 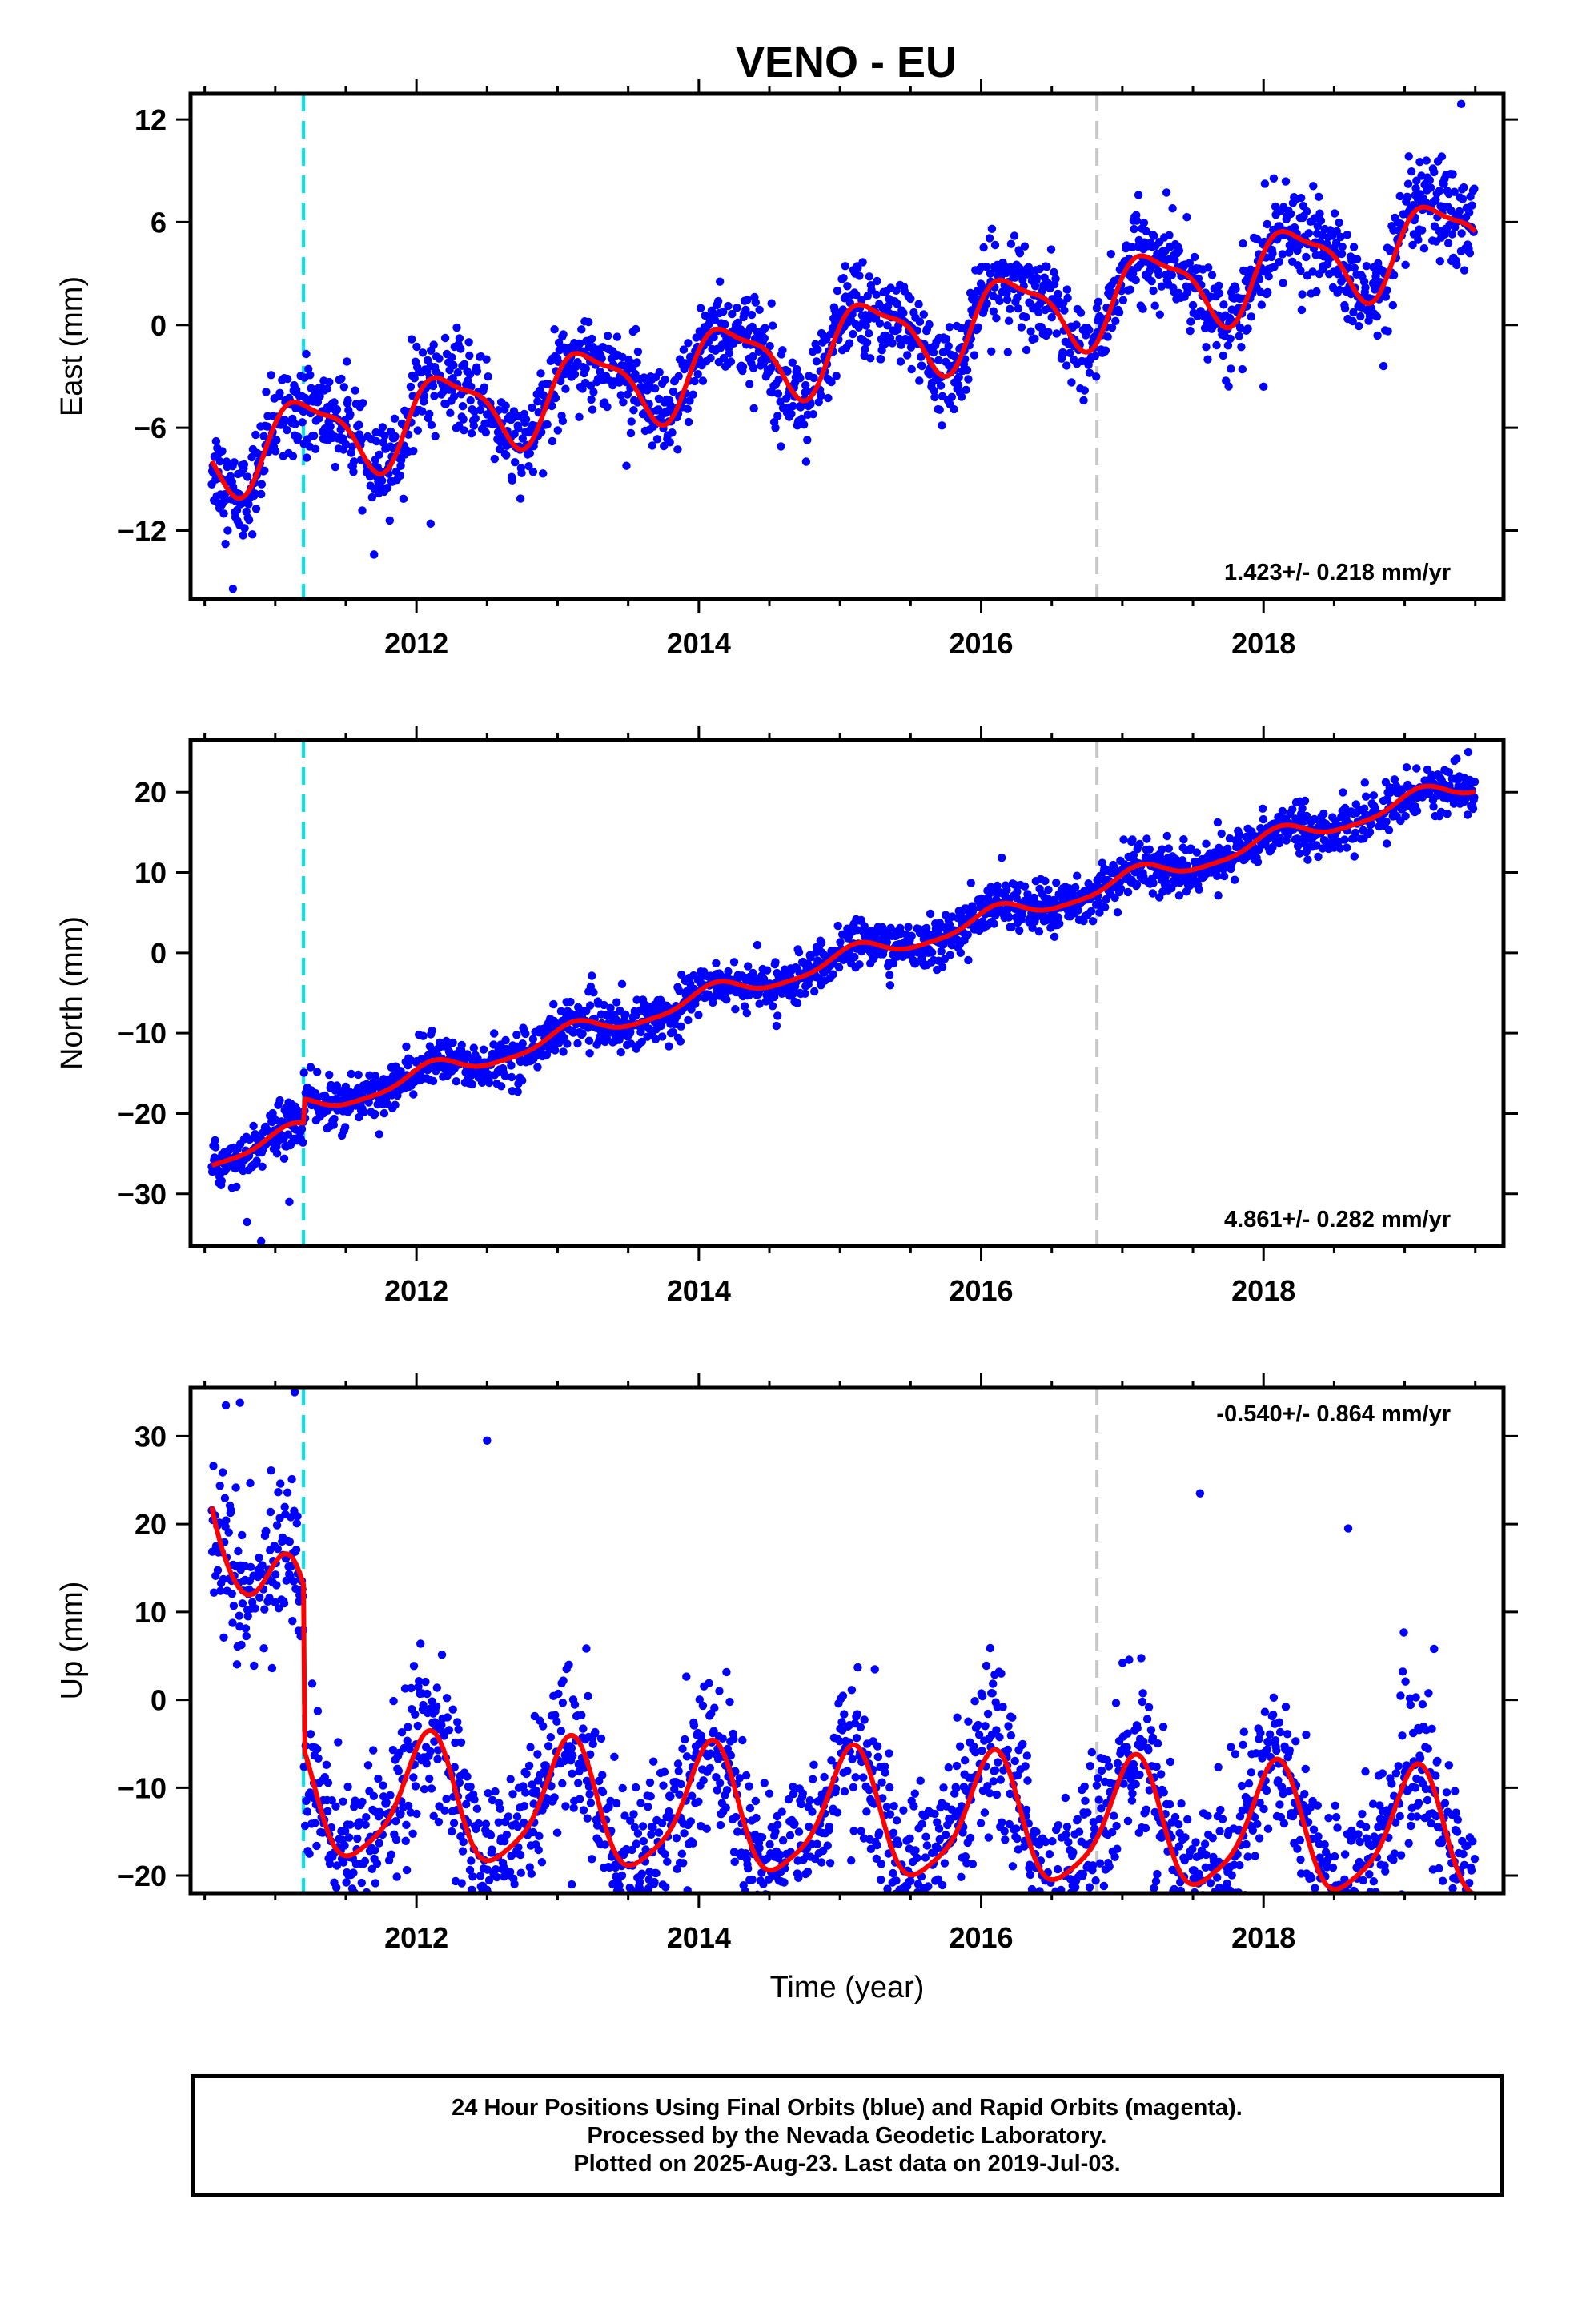 I want to click on east-y-tick-label: −12, so click(x=142, y=530).